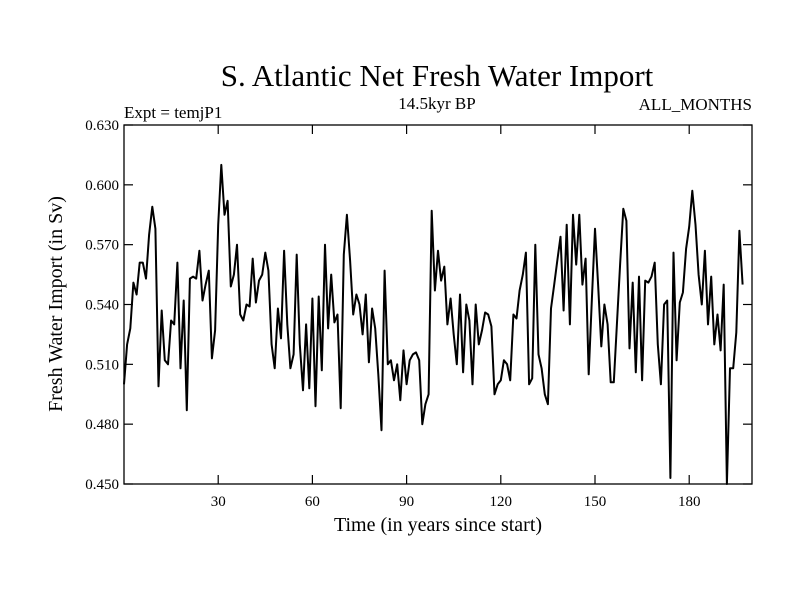 The width and height of the screenshot is (800, 600). Describe the element at coordinates (56, 304) in the screenshot. I see `y-axis-label: Fresh Water Import (in Sv)` at that location.